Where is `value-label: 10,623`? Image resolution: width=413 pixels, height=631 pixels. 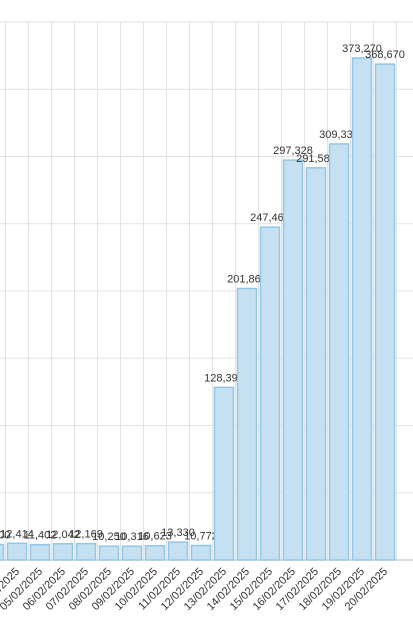
value-label: 10,623 is located at coordinates (155, 537).